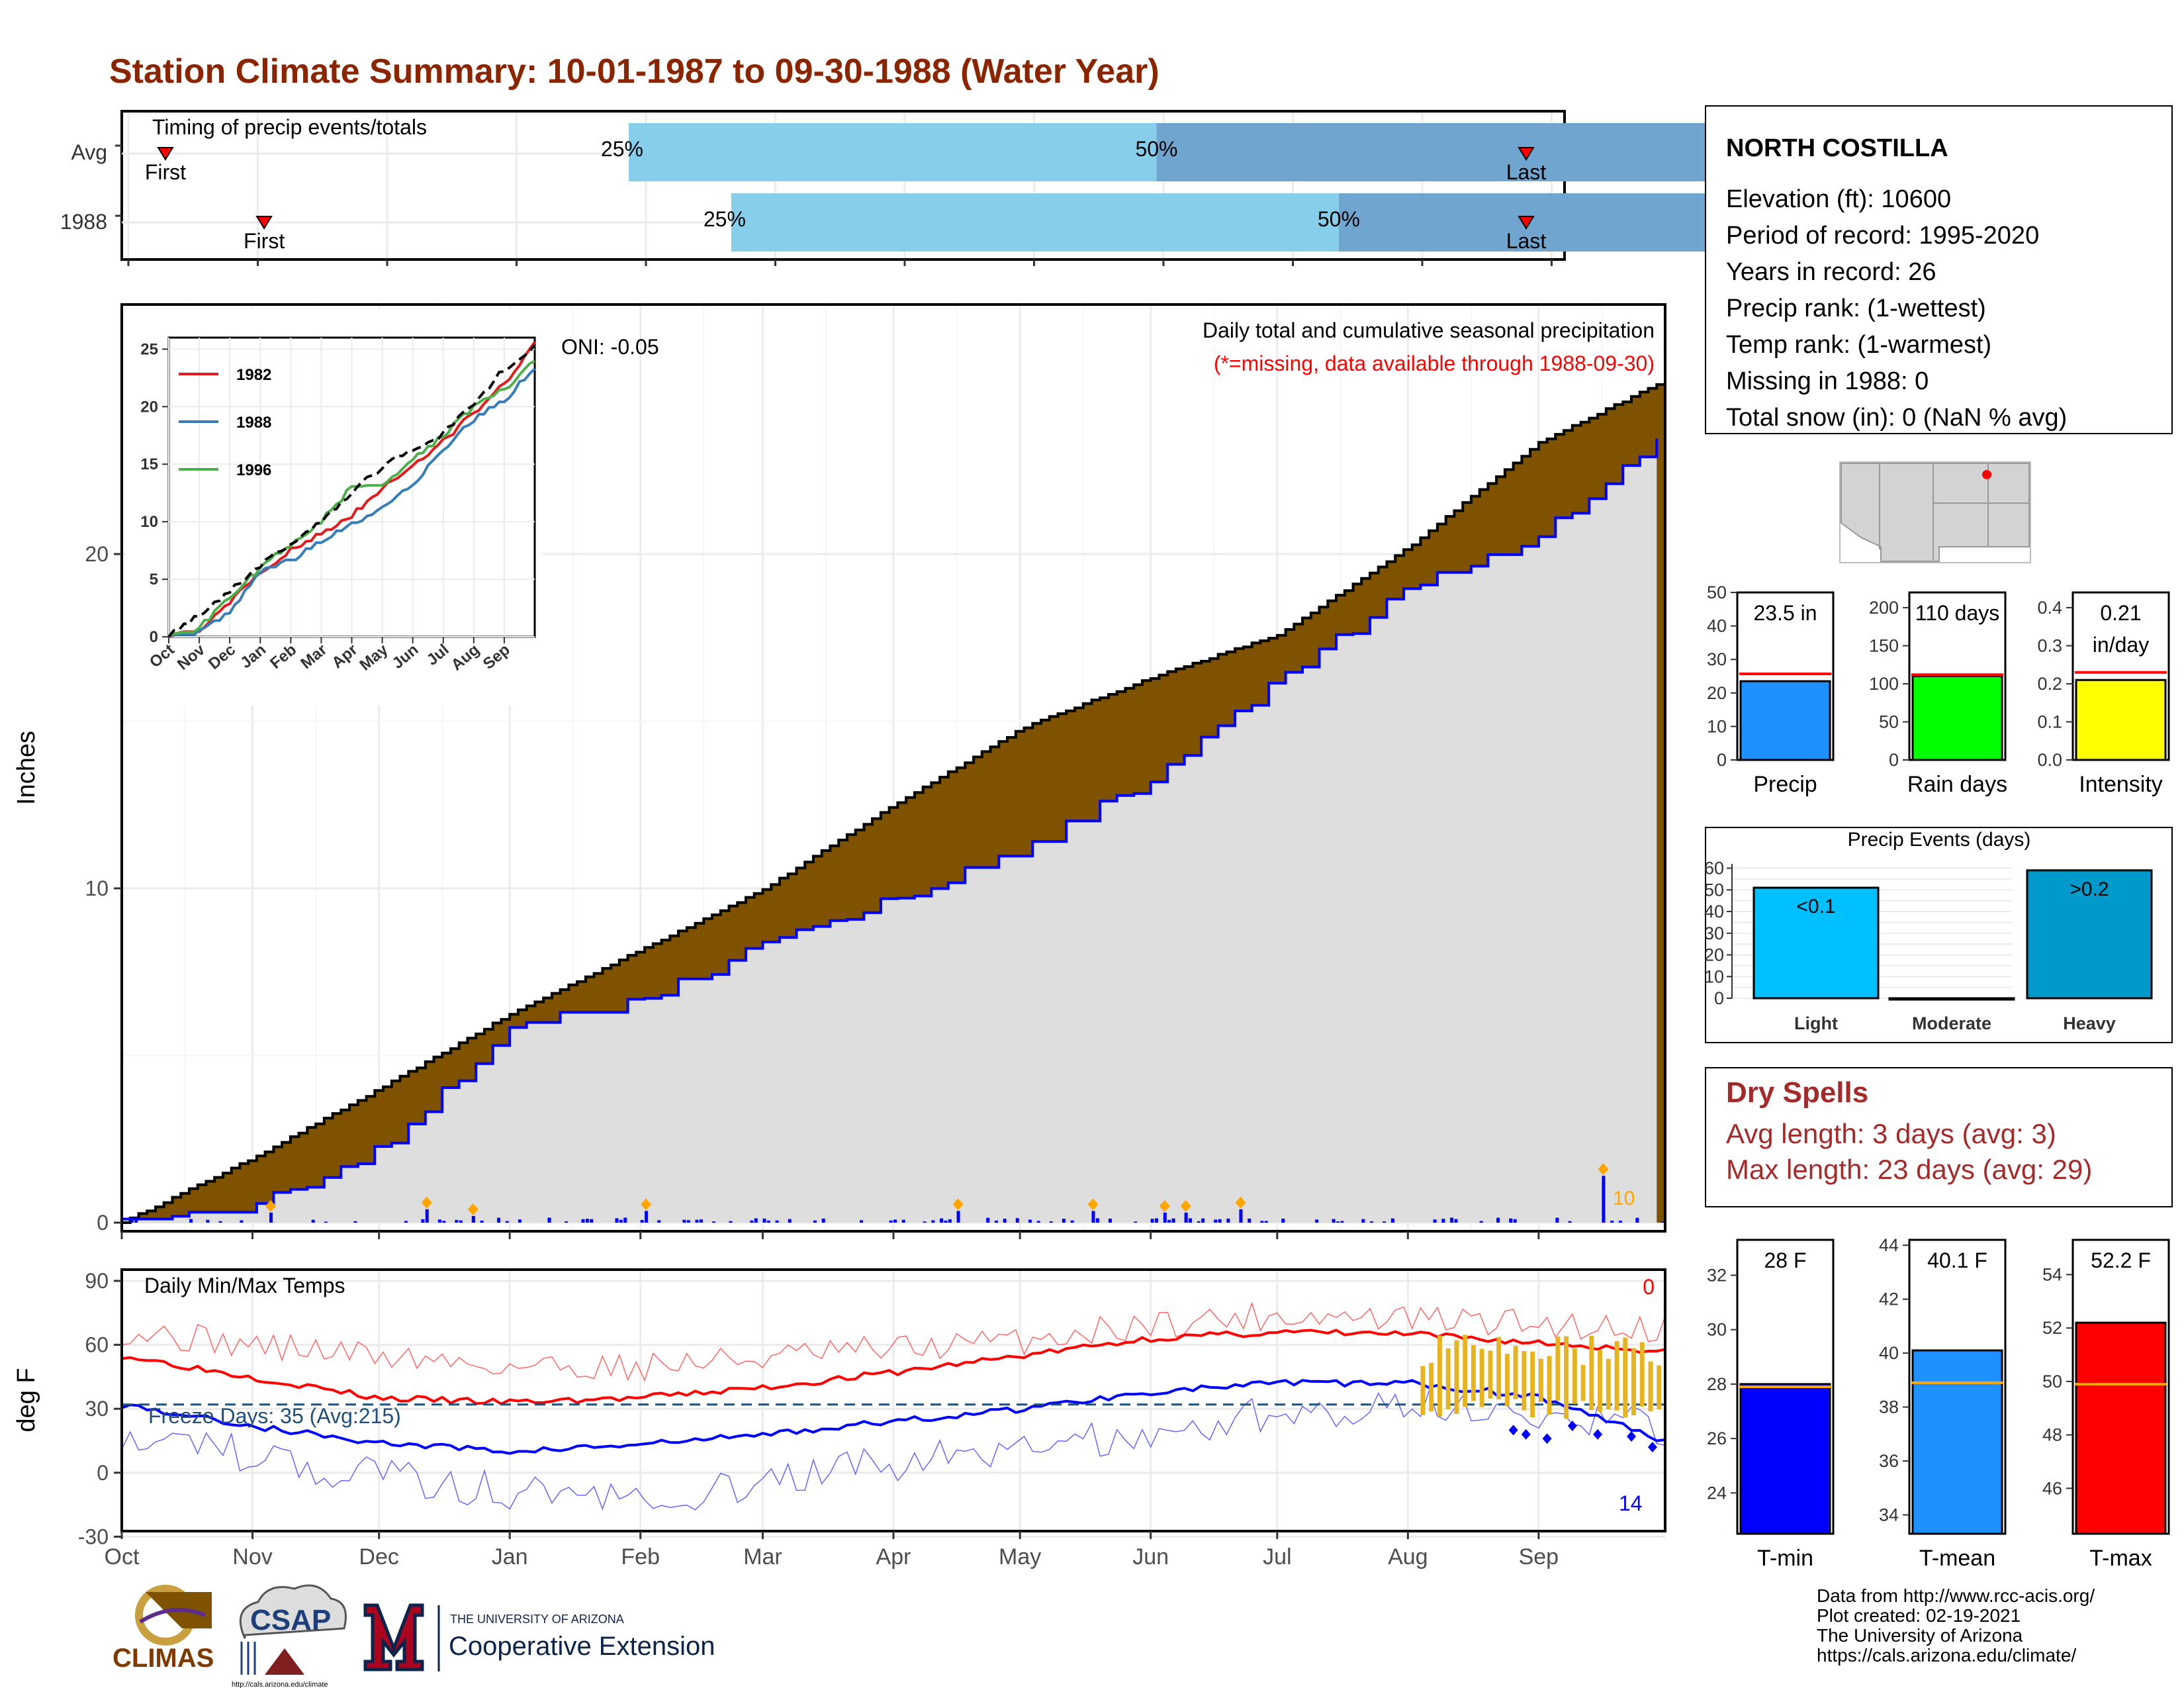  Describe the element at coordinates (149, 464) in the screenshot. I see `inset-ytick-label: 15` at that location.